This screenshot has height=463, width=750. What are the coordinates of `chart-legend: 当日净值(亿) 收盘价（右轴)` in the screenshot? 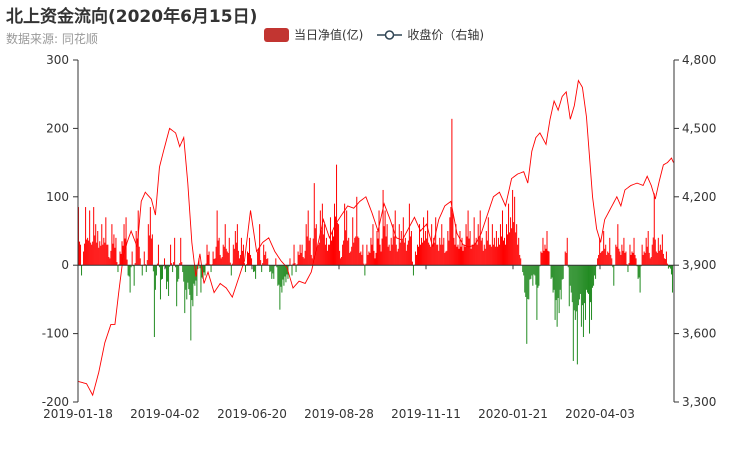 It's located at (381, 34).